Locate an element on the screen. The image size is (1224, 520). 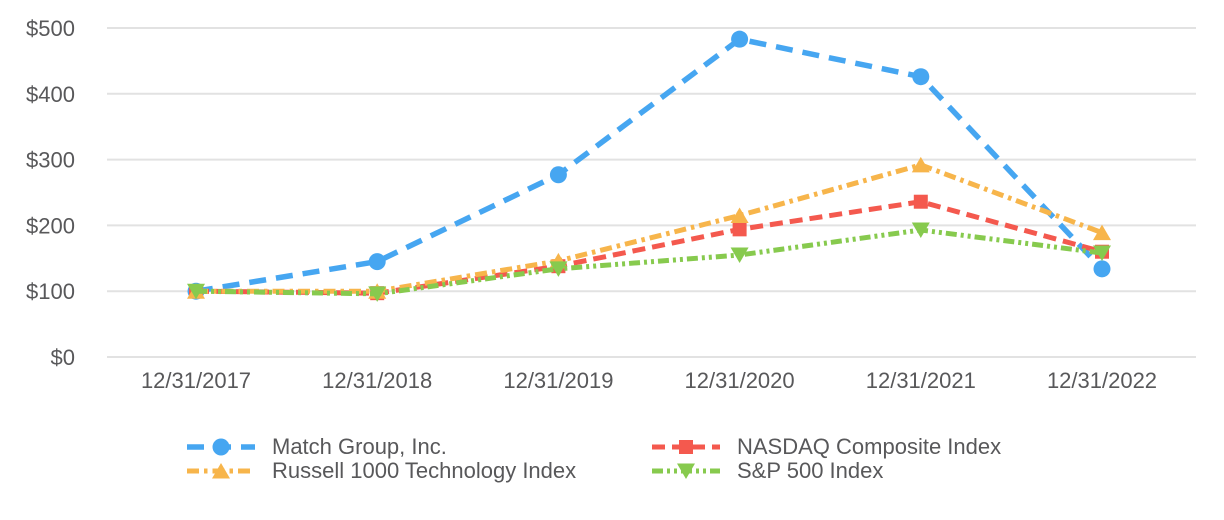
legend-marker-triangle-up is located at coordinates (221, 471).